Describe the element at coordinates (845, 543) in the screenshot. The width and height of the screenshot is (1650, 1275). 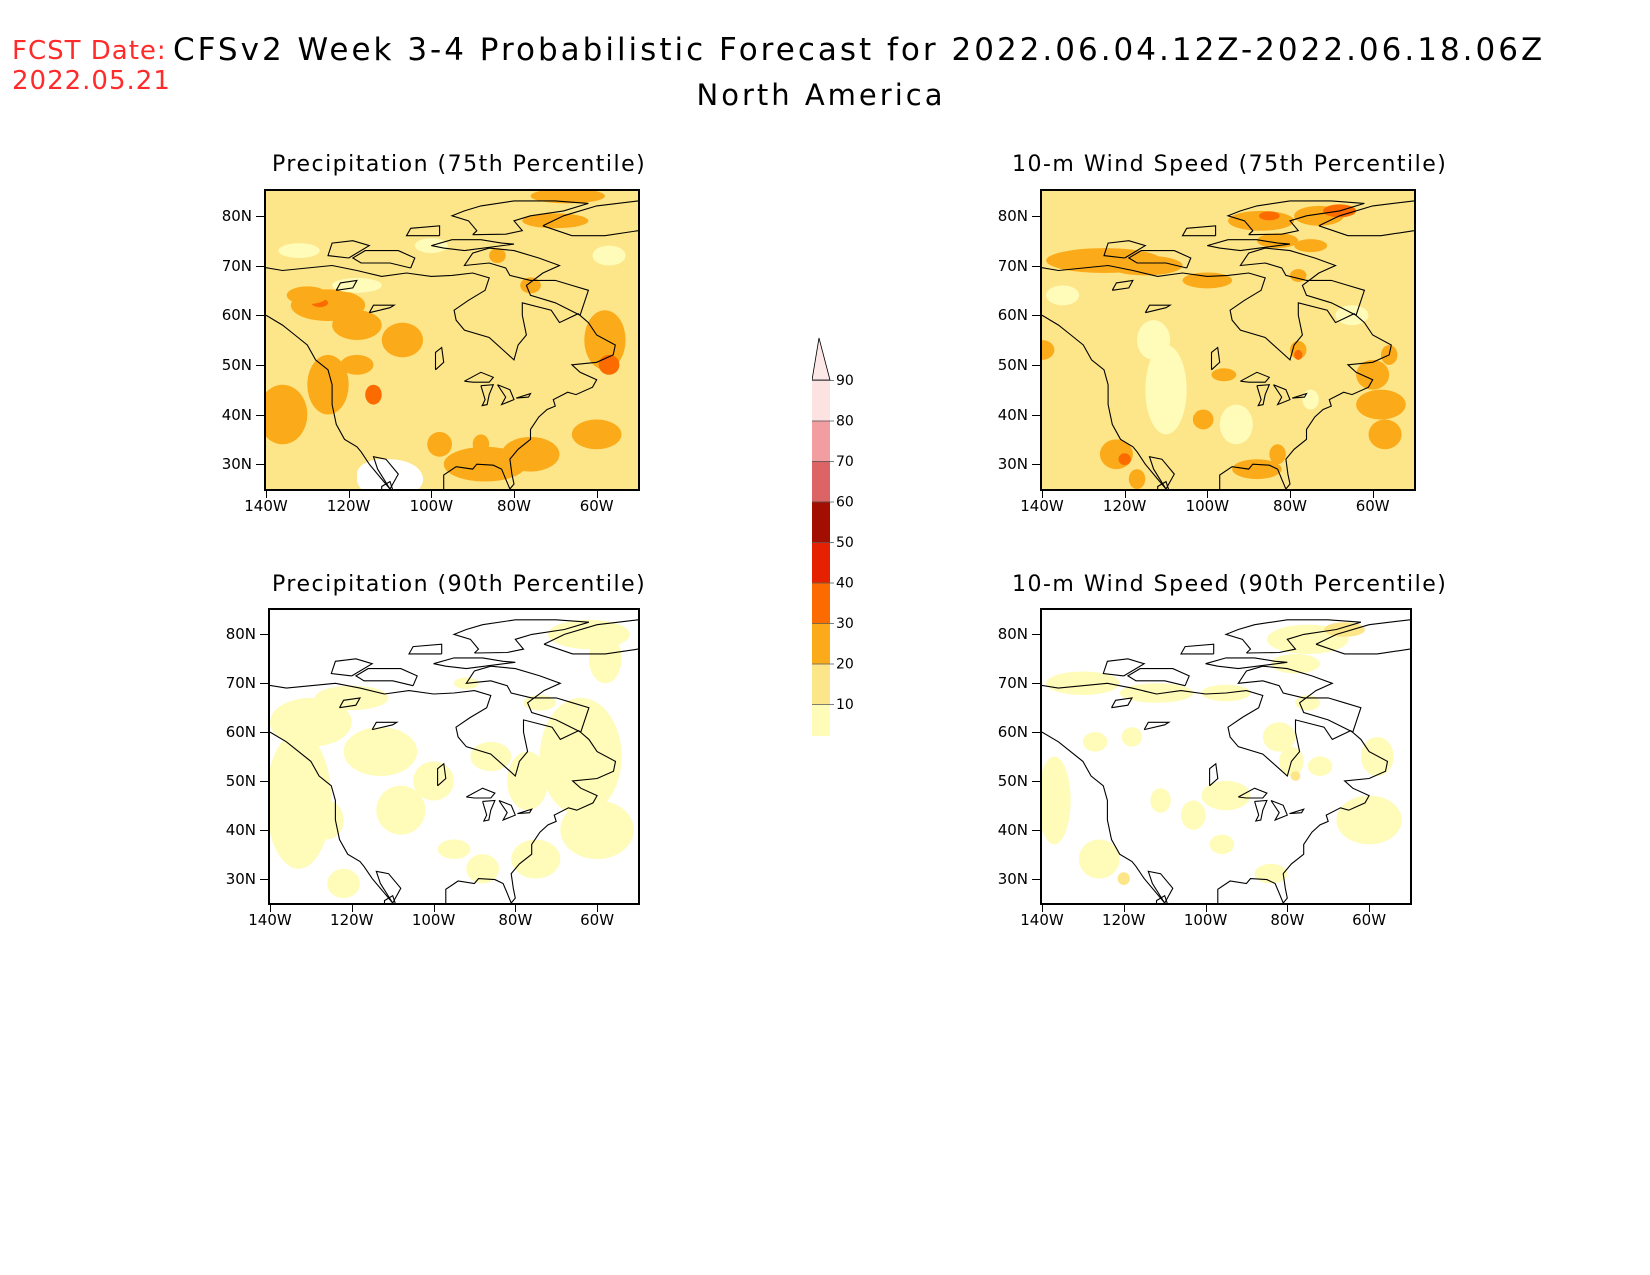
I see `colorbar-label: 50` at that location.